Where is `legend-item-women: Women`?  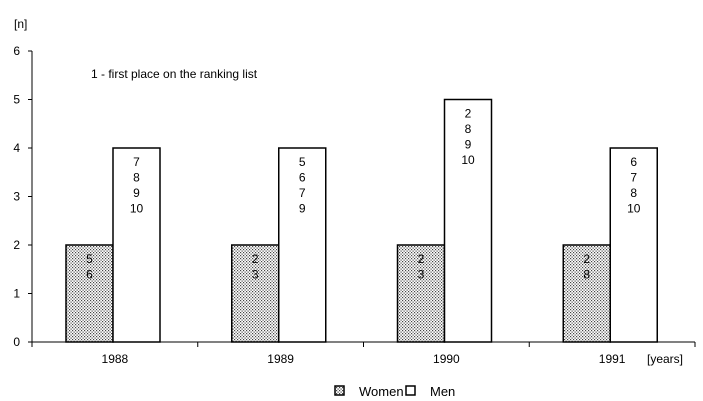 legend-item-women: Women is located at coordinates (369, 391).